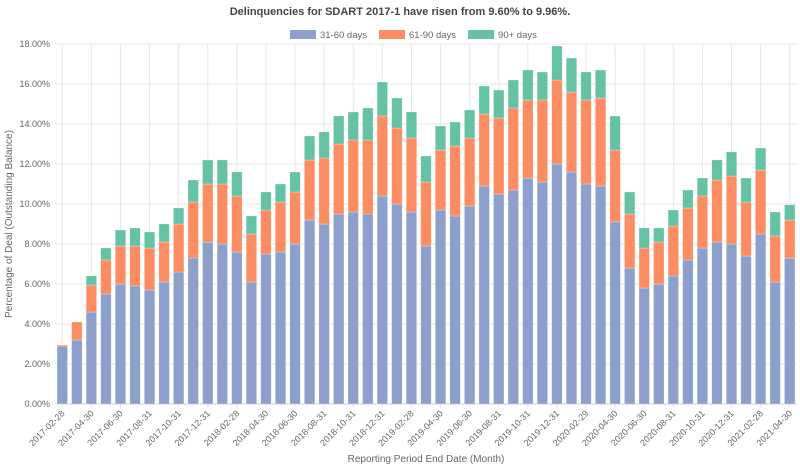  I want to click on legend-label: 31-60 days, so click(343, 35).